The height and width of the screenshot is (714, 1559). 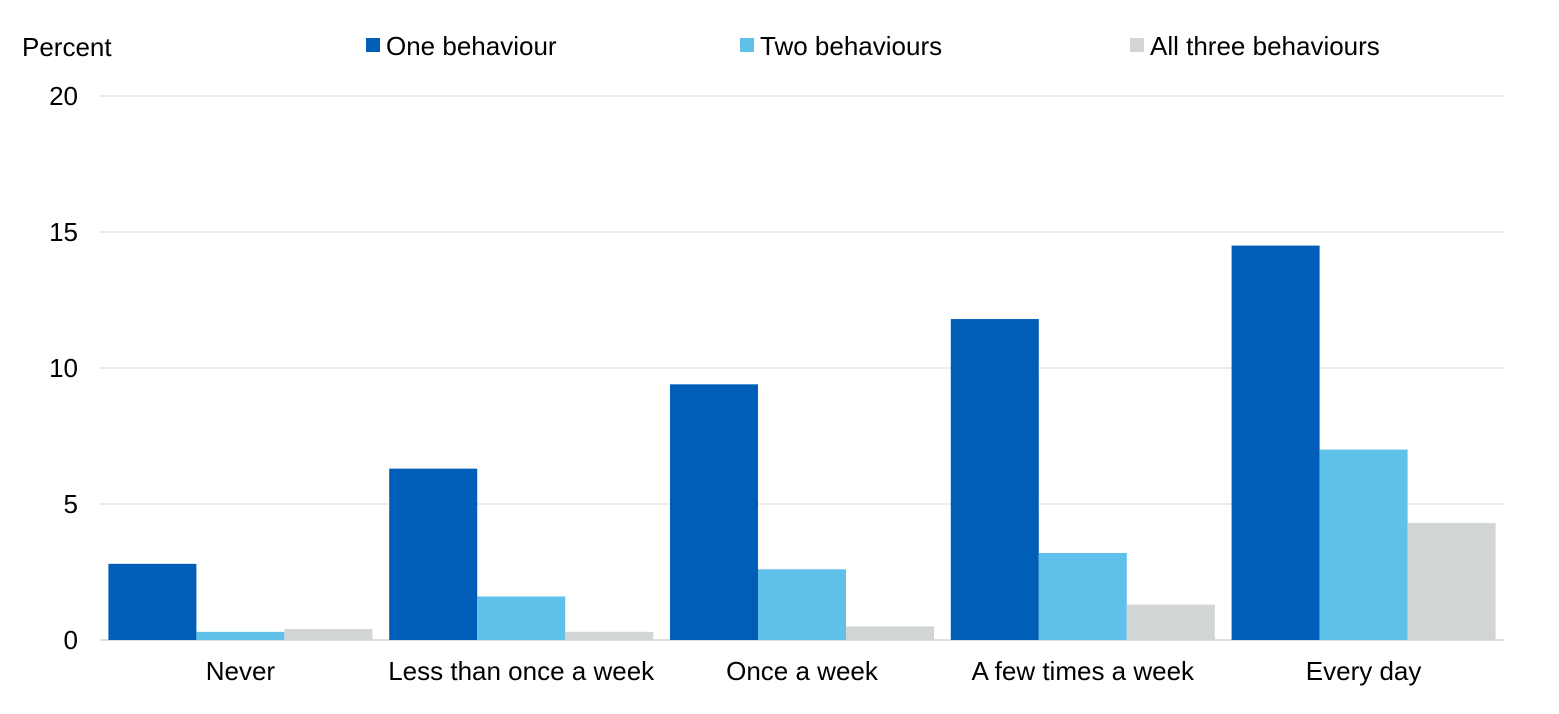 I want to click on y-tick-label: 0, so click(x=71, y=640).